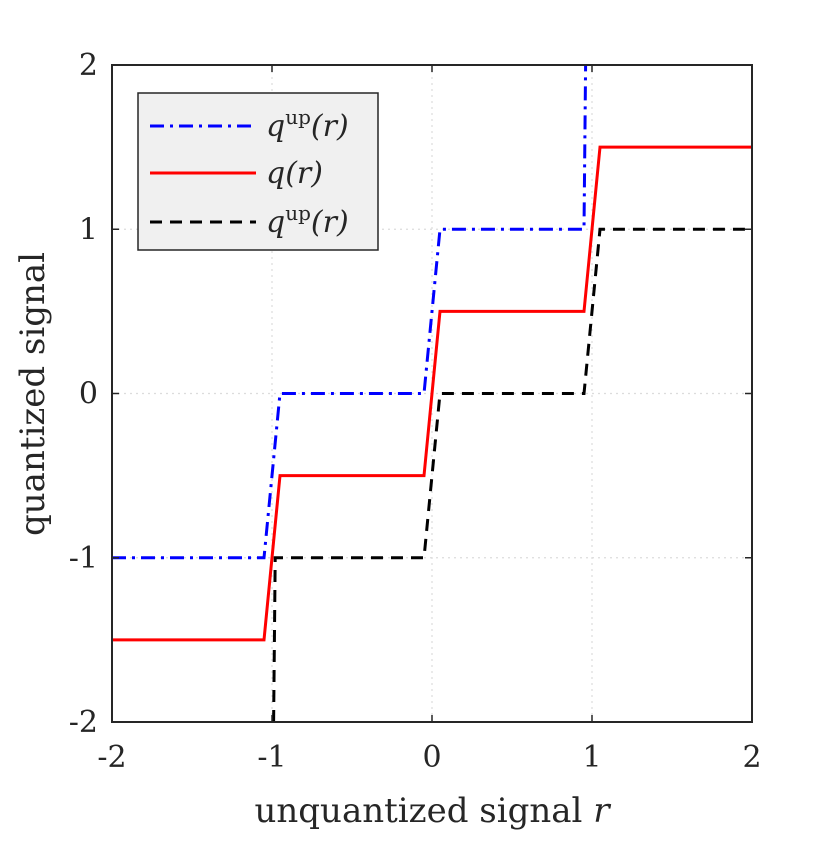 The height and width of the screenshot is (841, 830). I want to click on x-tick-label: -2, so click(111, 757).